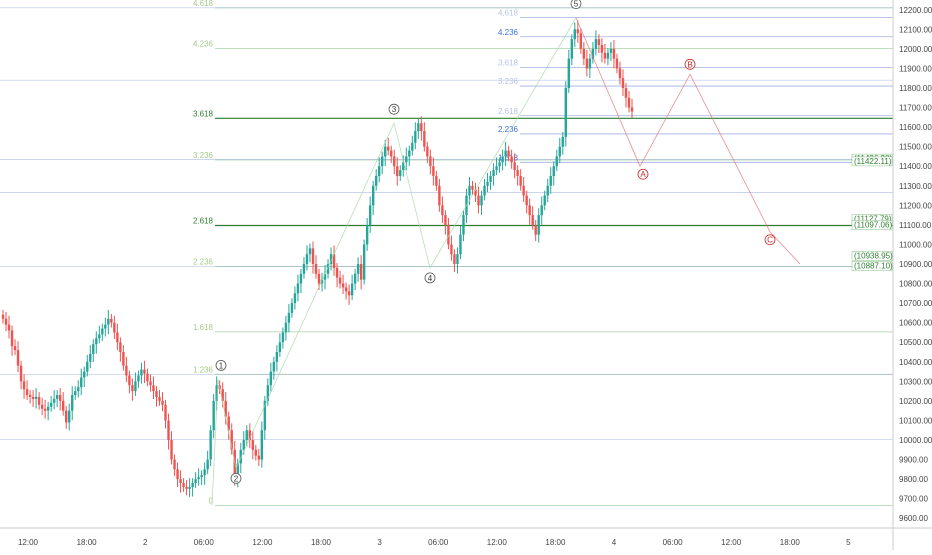 Image resolution: width=932 pixels, height=555 pixels. Describe the element at coordinates (508, 62) in the screenshot. I see `fib-upper-label: 3.618` at that location.